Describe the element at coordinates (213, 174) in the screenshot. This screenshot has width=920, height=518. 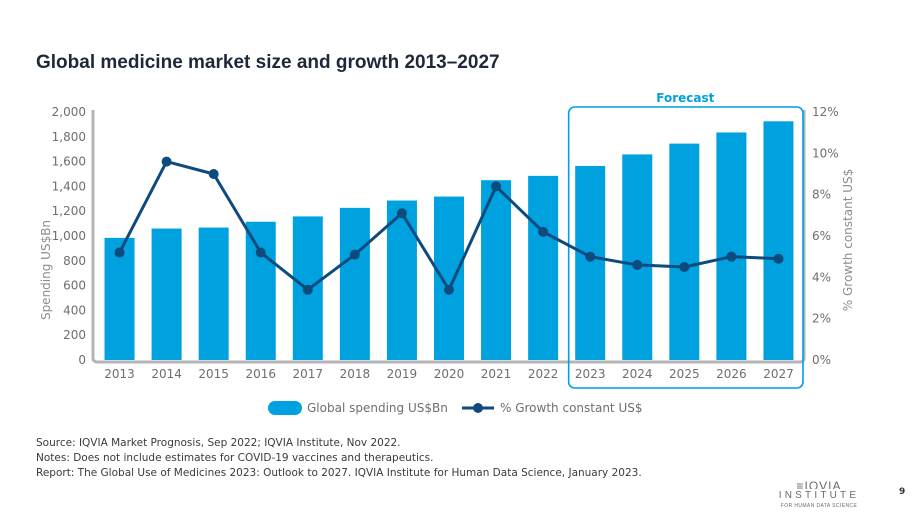
I see `growth-point-2015` at that location.